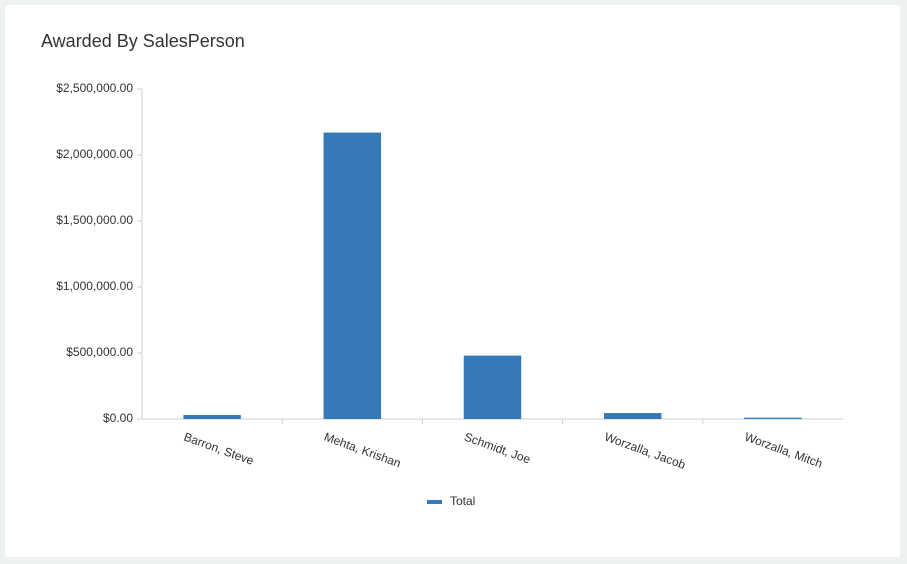  Describe the element at coordinates (94, 154) in the screenshot. I see `y-tick-label: $2,000,000.00` at that location.